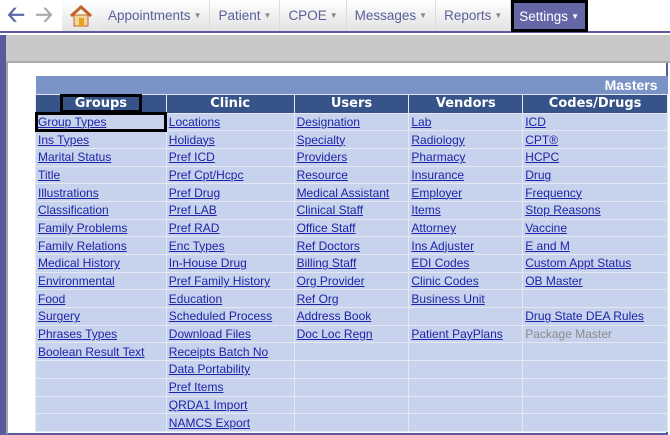 The height and width of the screenshot is (435, 670). What do you see at coordinates (330, 281) in the screenshot?
I see `link-org-provider: Org Provider` at bounding box center [330, 281].